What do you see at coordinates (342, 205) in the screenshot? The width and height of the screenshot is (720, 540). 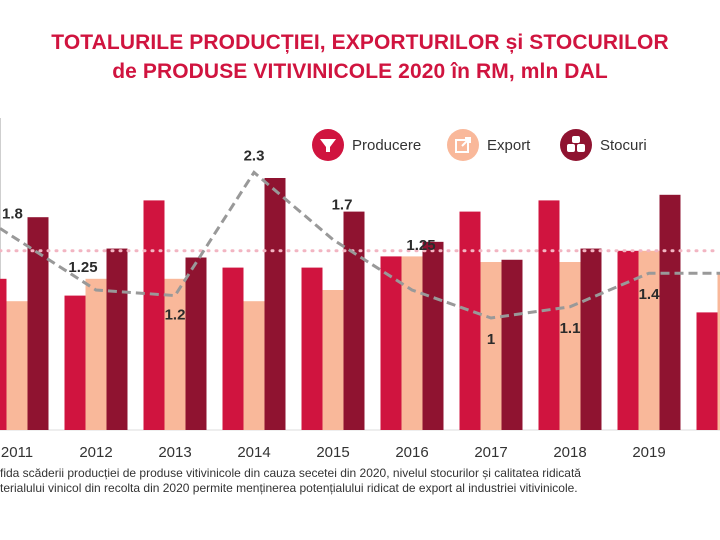 I see `line-value-label: 1.7` at bounding box center [342, 205].